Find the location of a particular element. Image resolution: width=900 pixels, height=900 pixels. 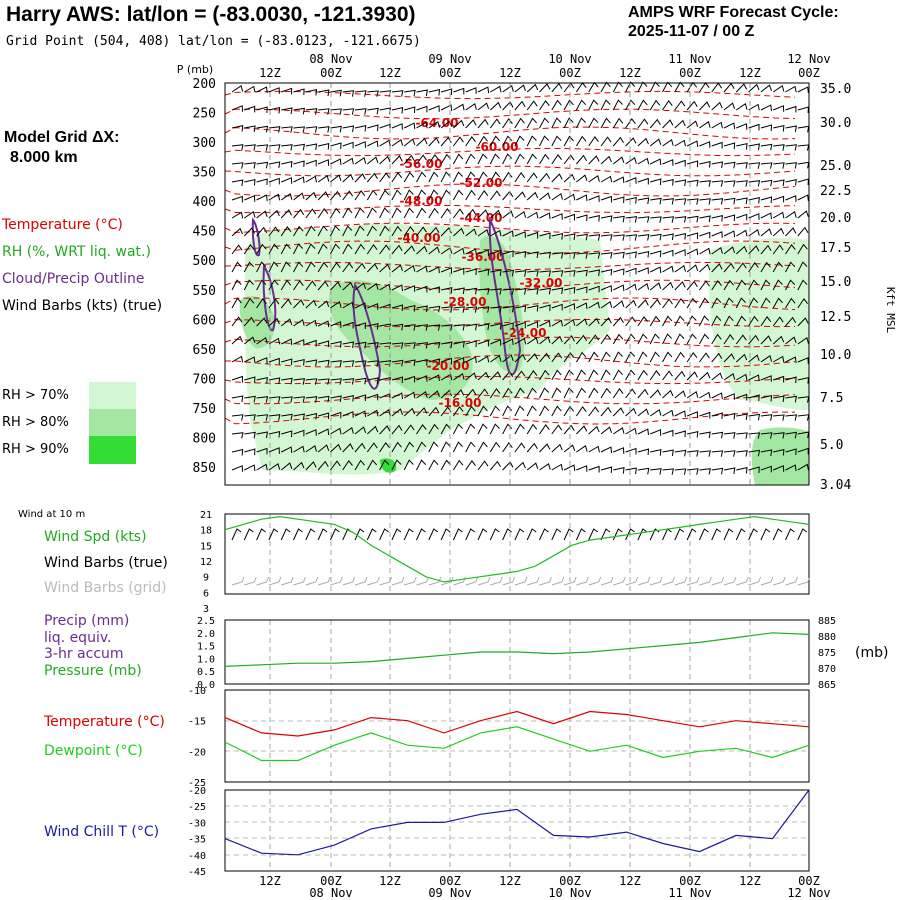

windchill-ytick-2: -30 is located at coordinates (197, 823).